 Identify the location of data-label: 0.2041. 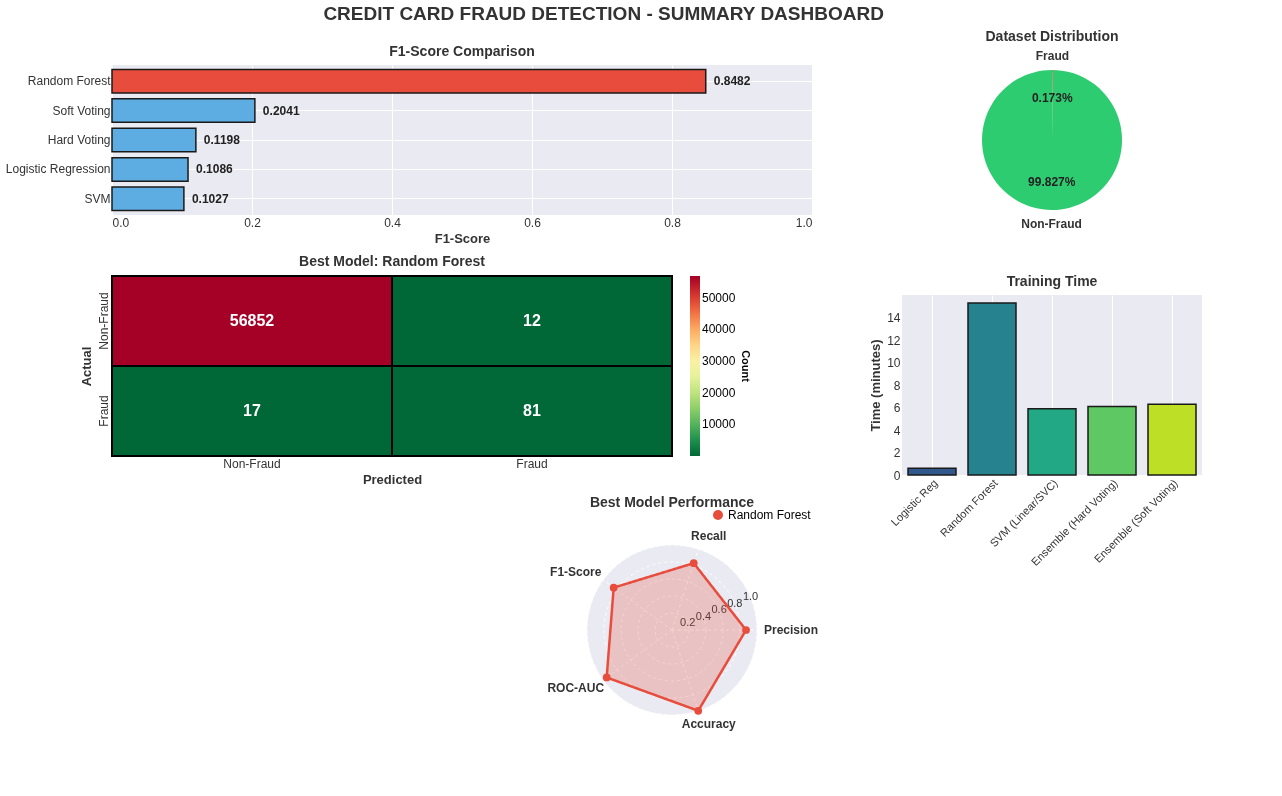
(281, 110).